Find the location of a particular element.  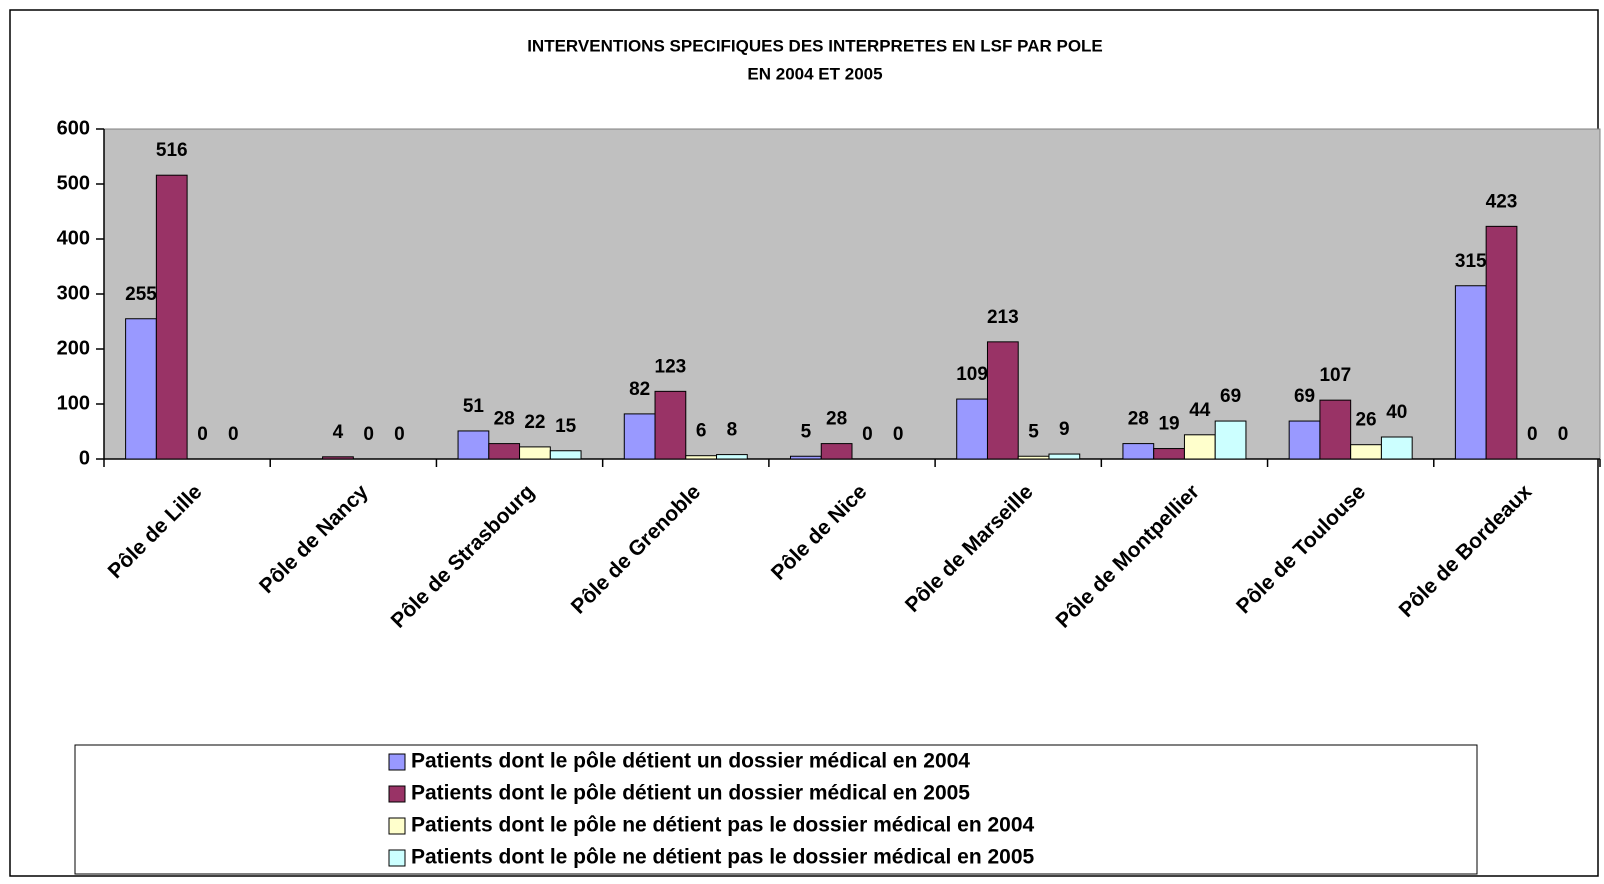

value-label: 15 is located at coordinates (566, 426).